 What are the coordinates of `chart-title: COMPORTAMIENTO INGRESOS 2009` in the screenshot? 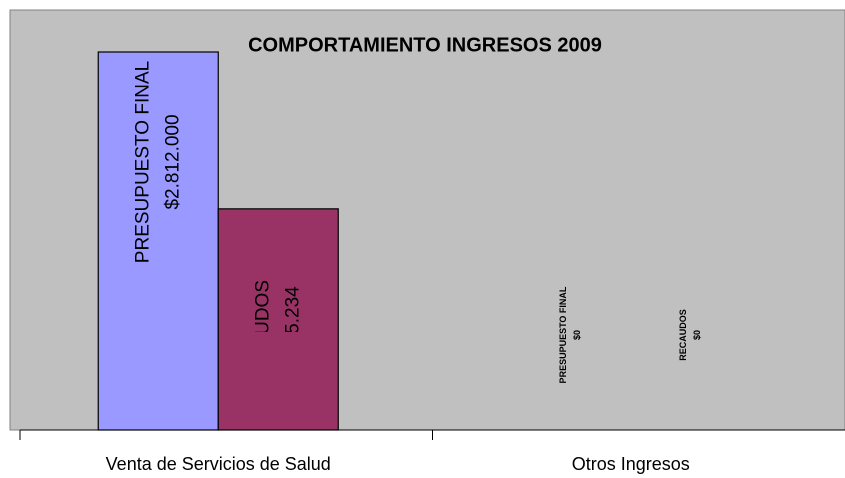 It's located at (425, 45).